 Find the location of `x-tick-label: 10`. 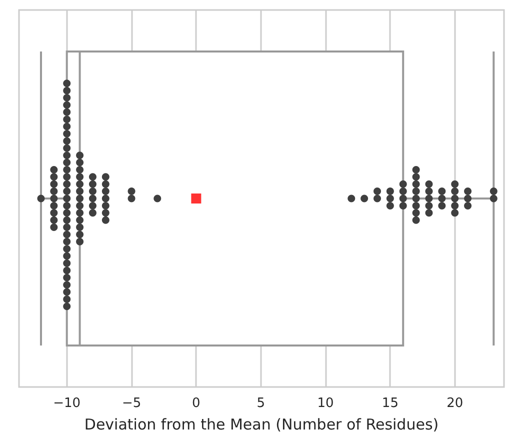

x-tick-label: 10 is located at coordinates (325, 403).